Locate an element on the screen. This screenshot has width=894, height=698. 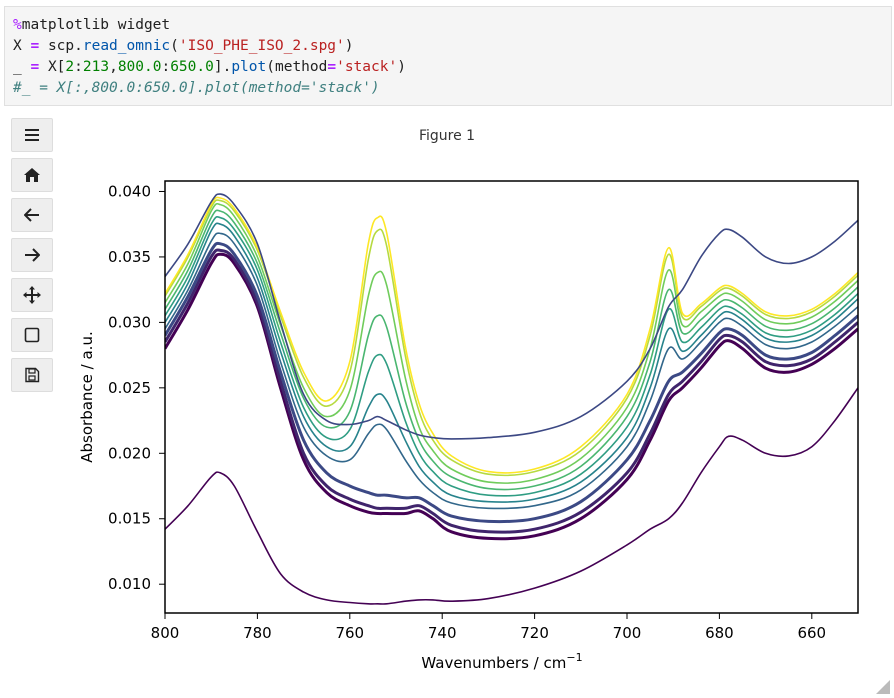
home-icon is located at coordinates (32, 175).